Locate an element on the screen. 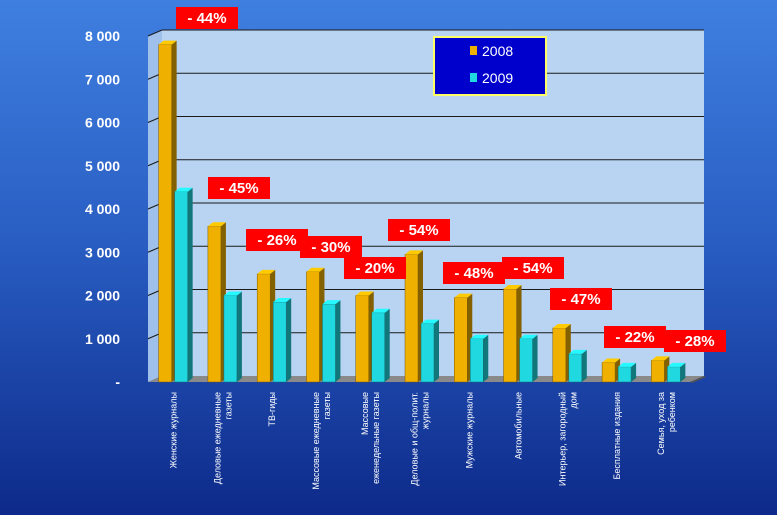 This screenshot has width=777, height=515. change-label: - 26% is located at coordinates (277, 240).